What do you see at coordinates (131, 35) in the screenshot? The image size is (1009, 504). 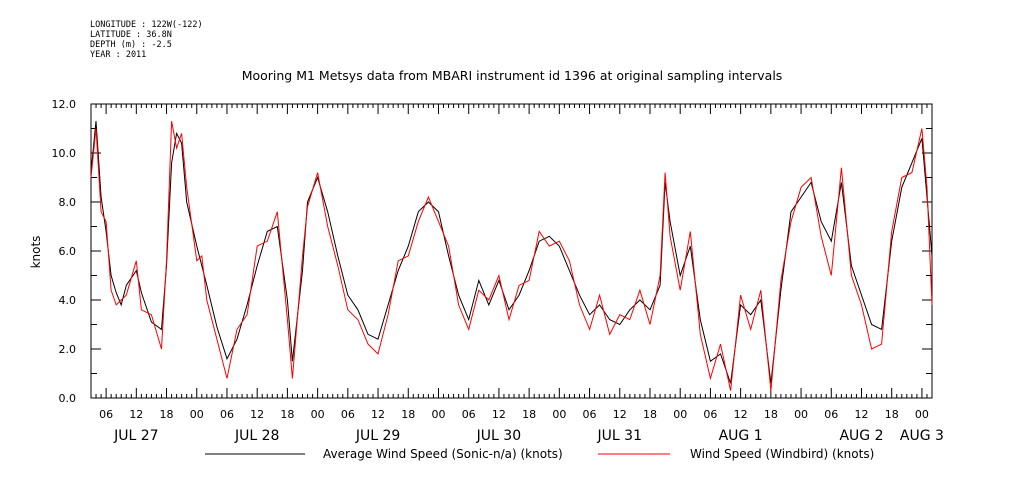 I see `latitude-label: LATITUDE : 36.8N` at bounding box center [131, 35].